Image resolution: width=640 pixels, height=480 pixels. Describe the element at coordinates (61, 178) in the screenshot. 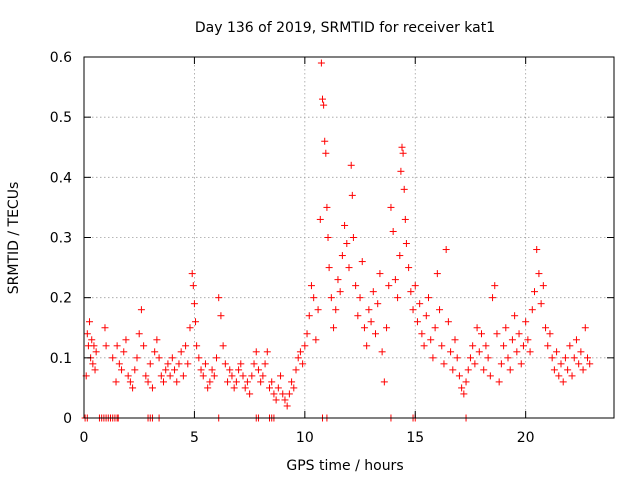

I see `y-tick-label: 0.4` at that location.